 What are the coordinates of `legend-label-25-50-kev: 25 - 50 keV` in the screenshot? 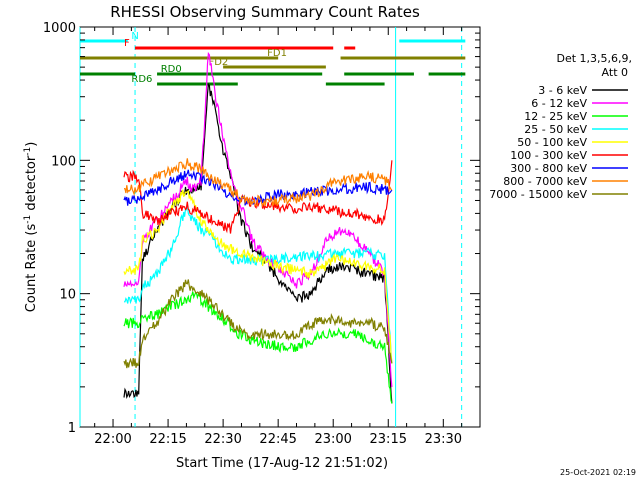 It's located at (555, 129).